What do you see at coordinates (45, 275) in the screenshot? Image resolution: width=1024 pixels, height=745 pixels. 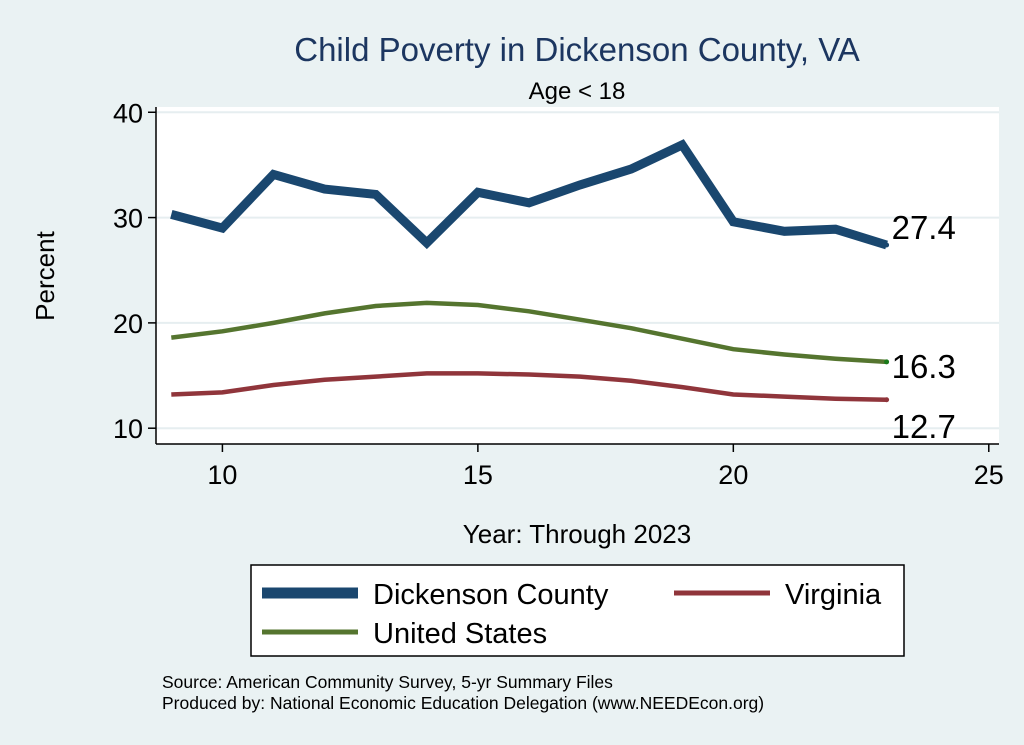 I see `y-axis-title: Percent` at bounding box center [45, 275].